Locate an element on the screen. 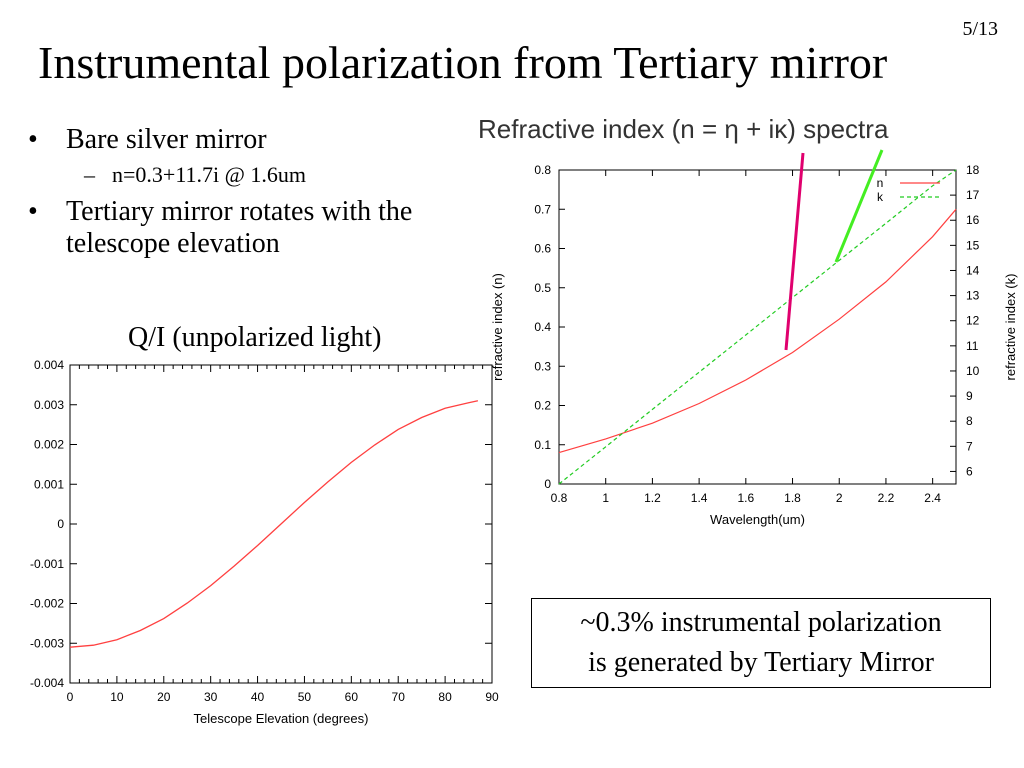 This screenshot has height=768, width=1024. bullet-item: • Bare silver mirror is located at coordinates (248, 140).